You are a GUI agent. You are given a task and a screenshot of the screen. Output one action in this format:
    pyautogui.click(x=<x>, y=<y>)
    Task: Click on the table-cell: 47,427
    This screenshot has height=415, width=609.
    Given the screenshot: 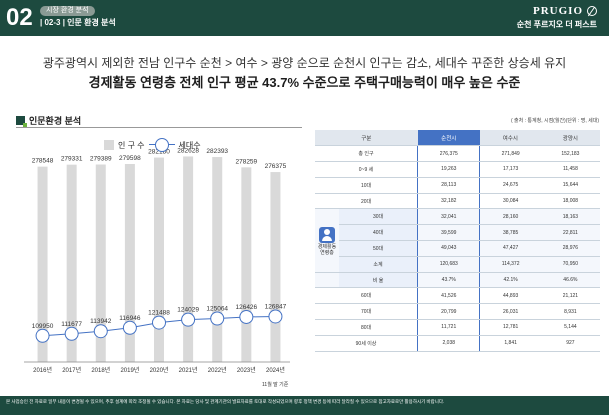 What is the action you would take?
    pyautogui.click(x=510, y=248)
    